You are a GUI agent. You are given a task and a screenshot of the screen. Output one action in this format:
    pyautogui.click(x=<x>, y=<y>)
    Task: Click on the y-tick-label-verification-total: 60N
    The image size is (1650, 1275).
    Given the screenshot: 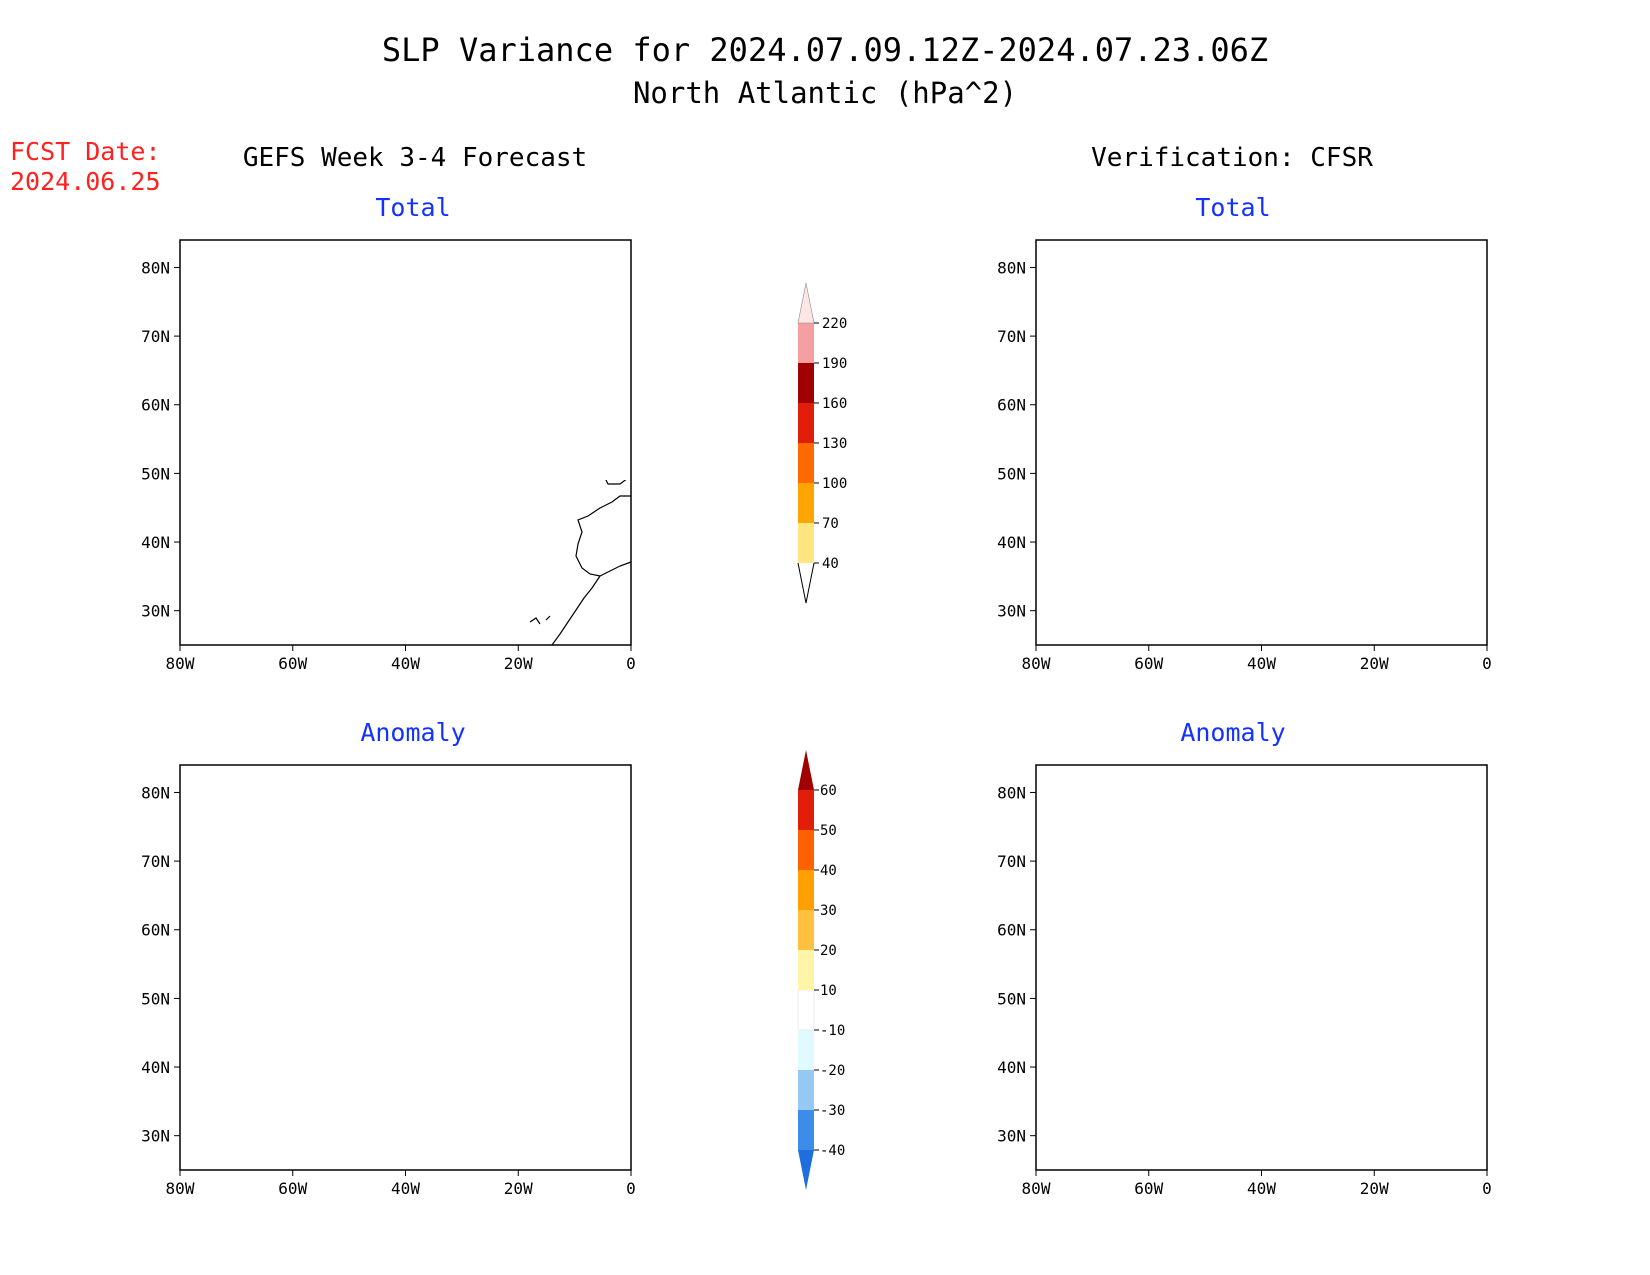 What is the action you would take?
    pyautogui.click(x=1011, y=405)
    